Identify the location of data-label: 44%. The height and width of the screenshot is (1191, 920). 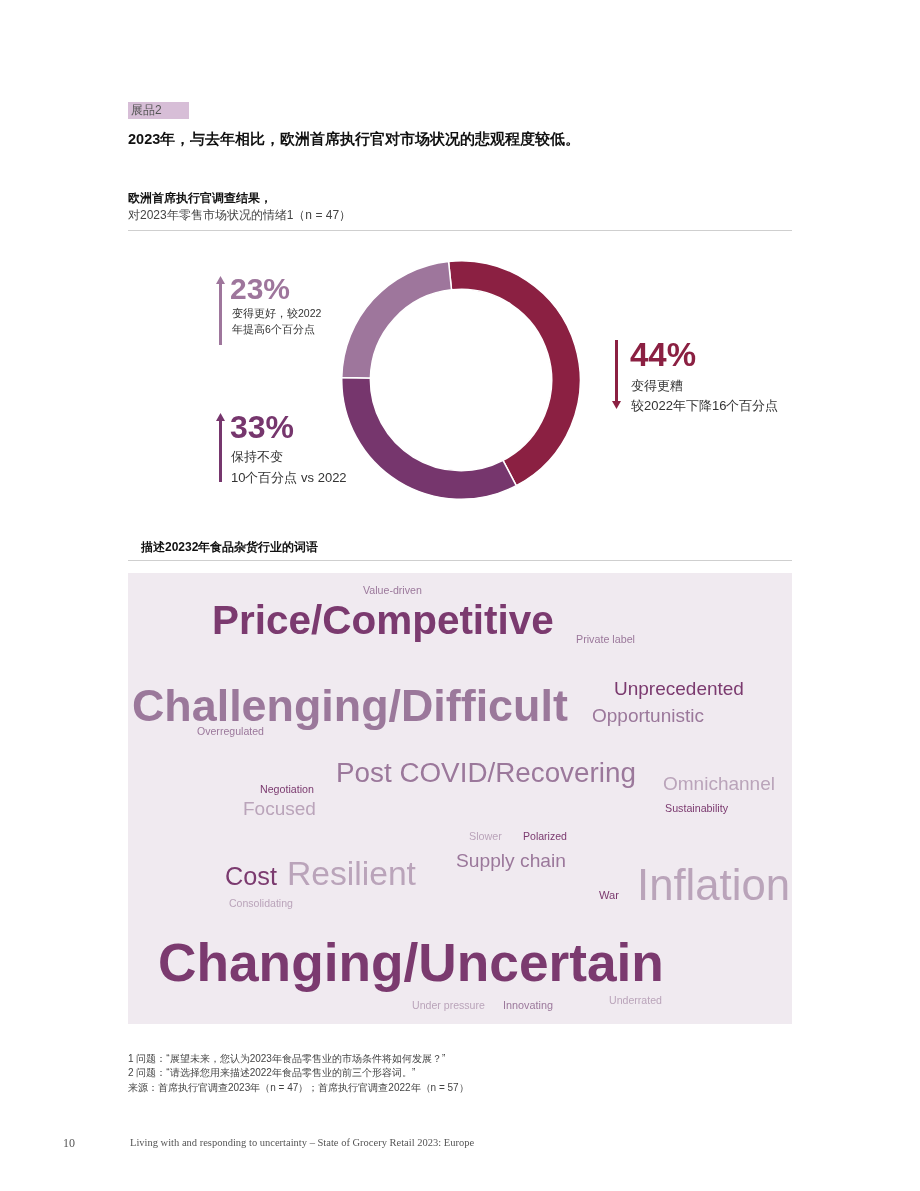
(663, 354).